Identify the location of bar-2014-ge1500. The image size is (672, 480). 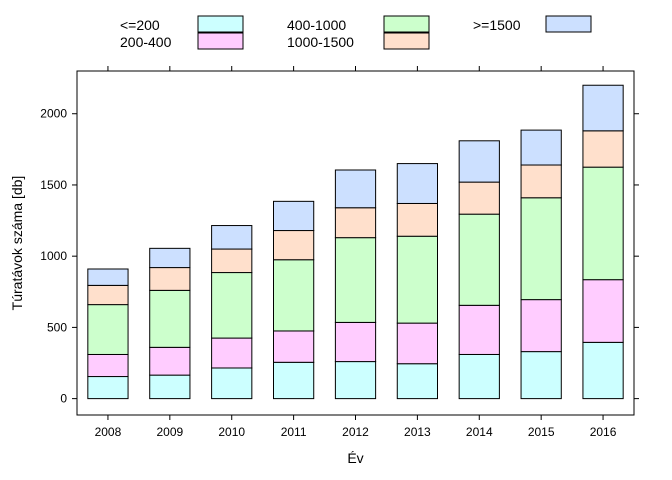
(479, 161).